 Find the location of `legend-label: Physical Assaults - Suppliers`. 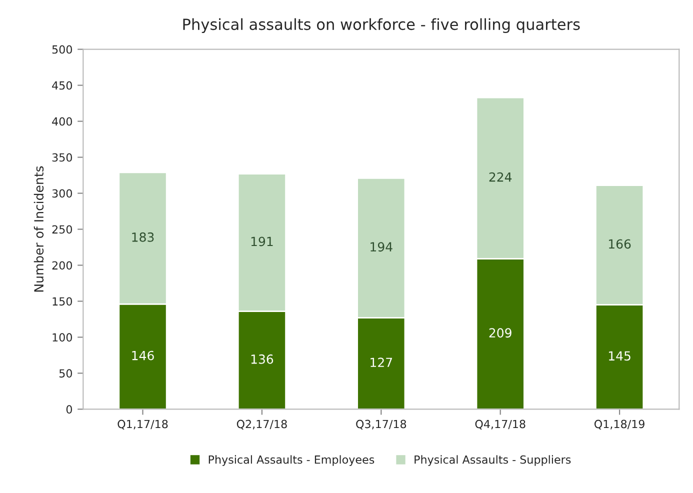

legend-label: Physical Assaults - Suppliers is located at coordinates (492, 460).